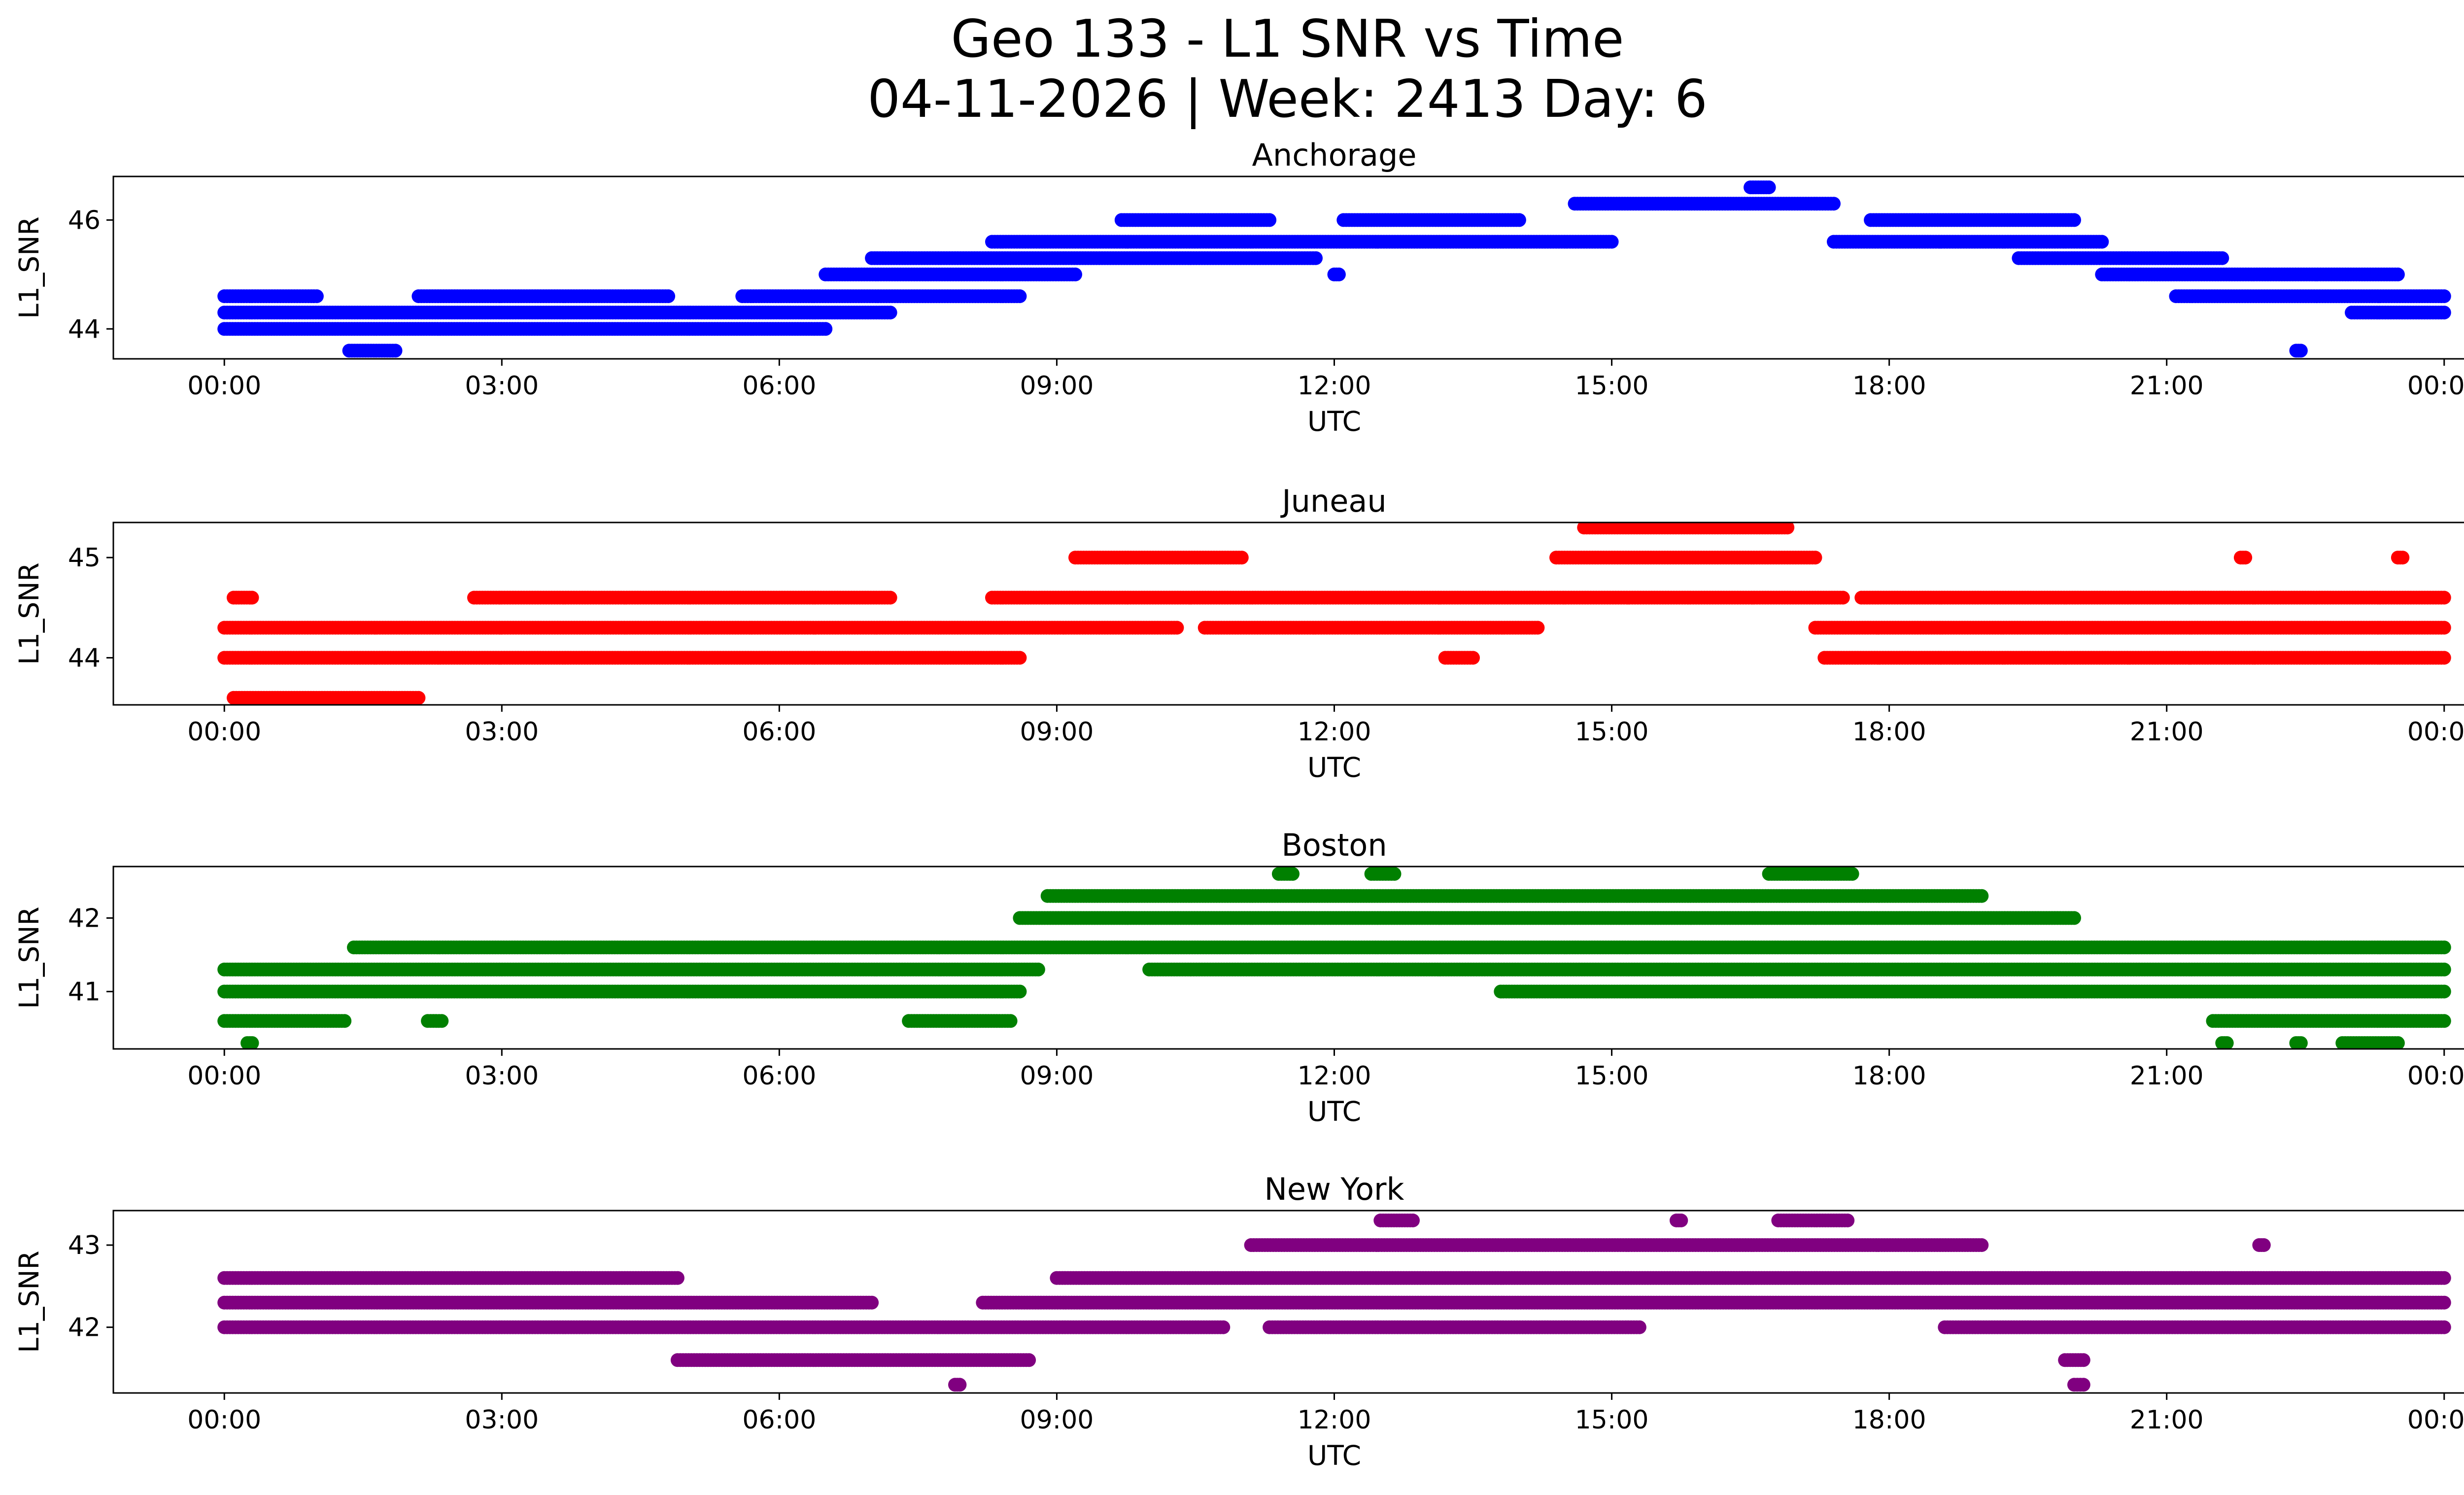  I want to click on plot-frame, so click(1288, 614).